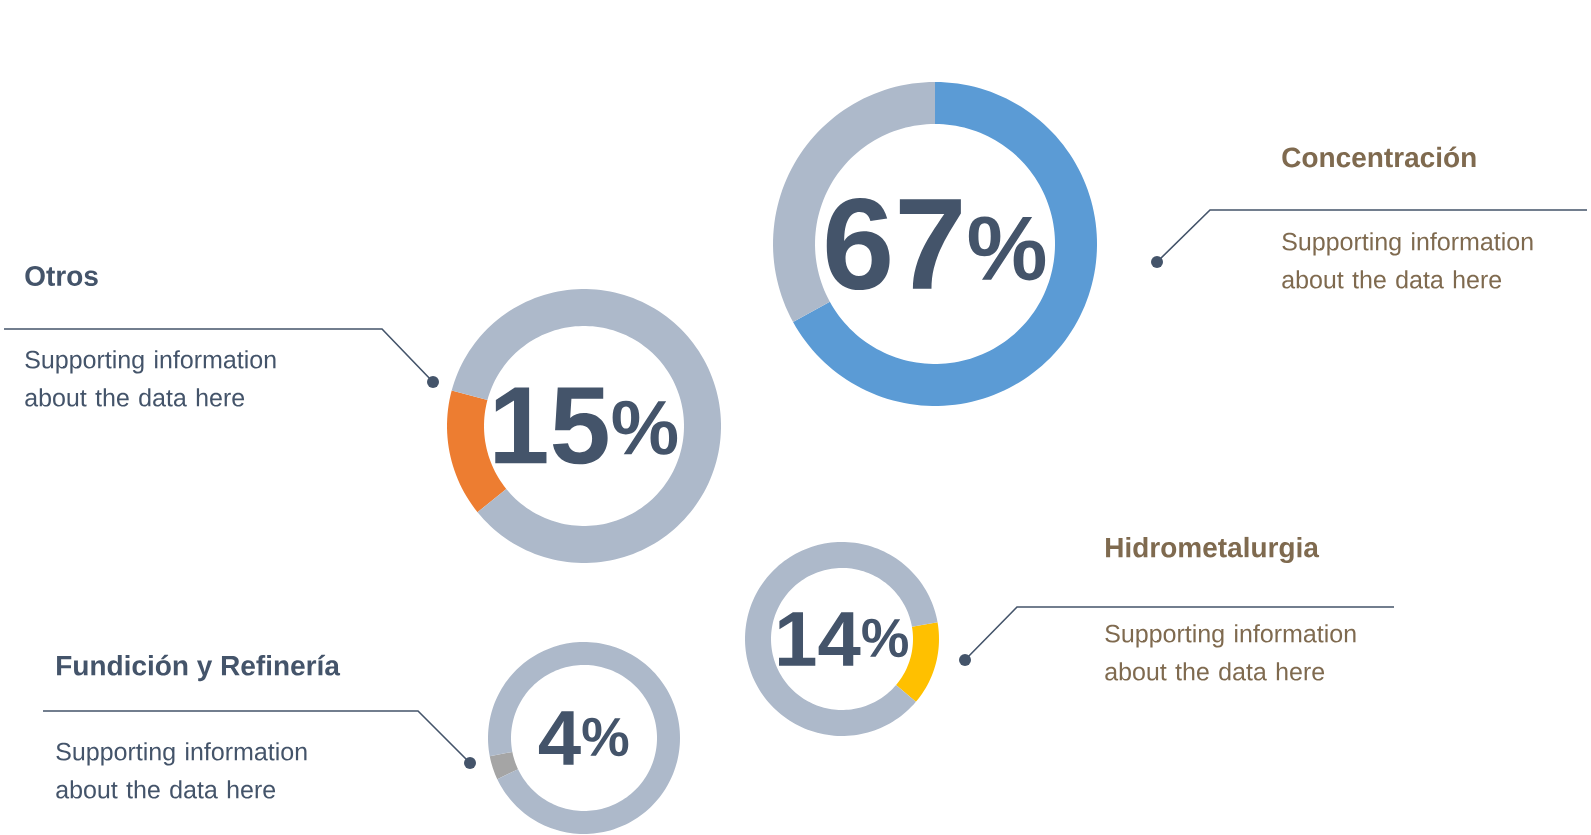  Describe the element at coordinates (583, 738) in the screenshot. I see `data-label: 4$^{%}$` at that location.